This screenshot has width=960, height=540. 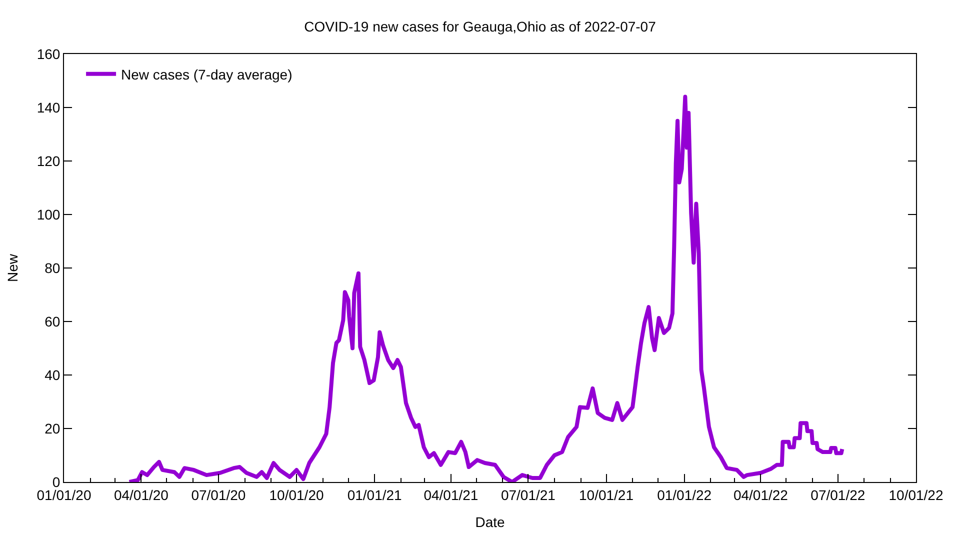 What do you see at coordinates (838, 494) in the screenshot?
I see `x-tick-label: 07/01/22` at bounding box center [838, 494].